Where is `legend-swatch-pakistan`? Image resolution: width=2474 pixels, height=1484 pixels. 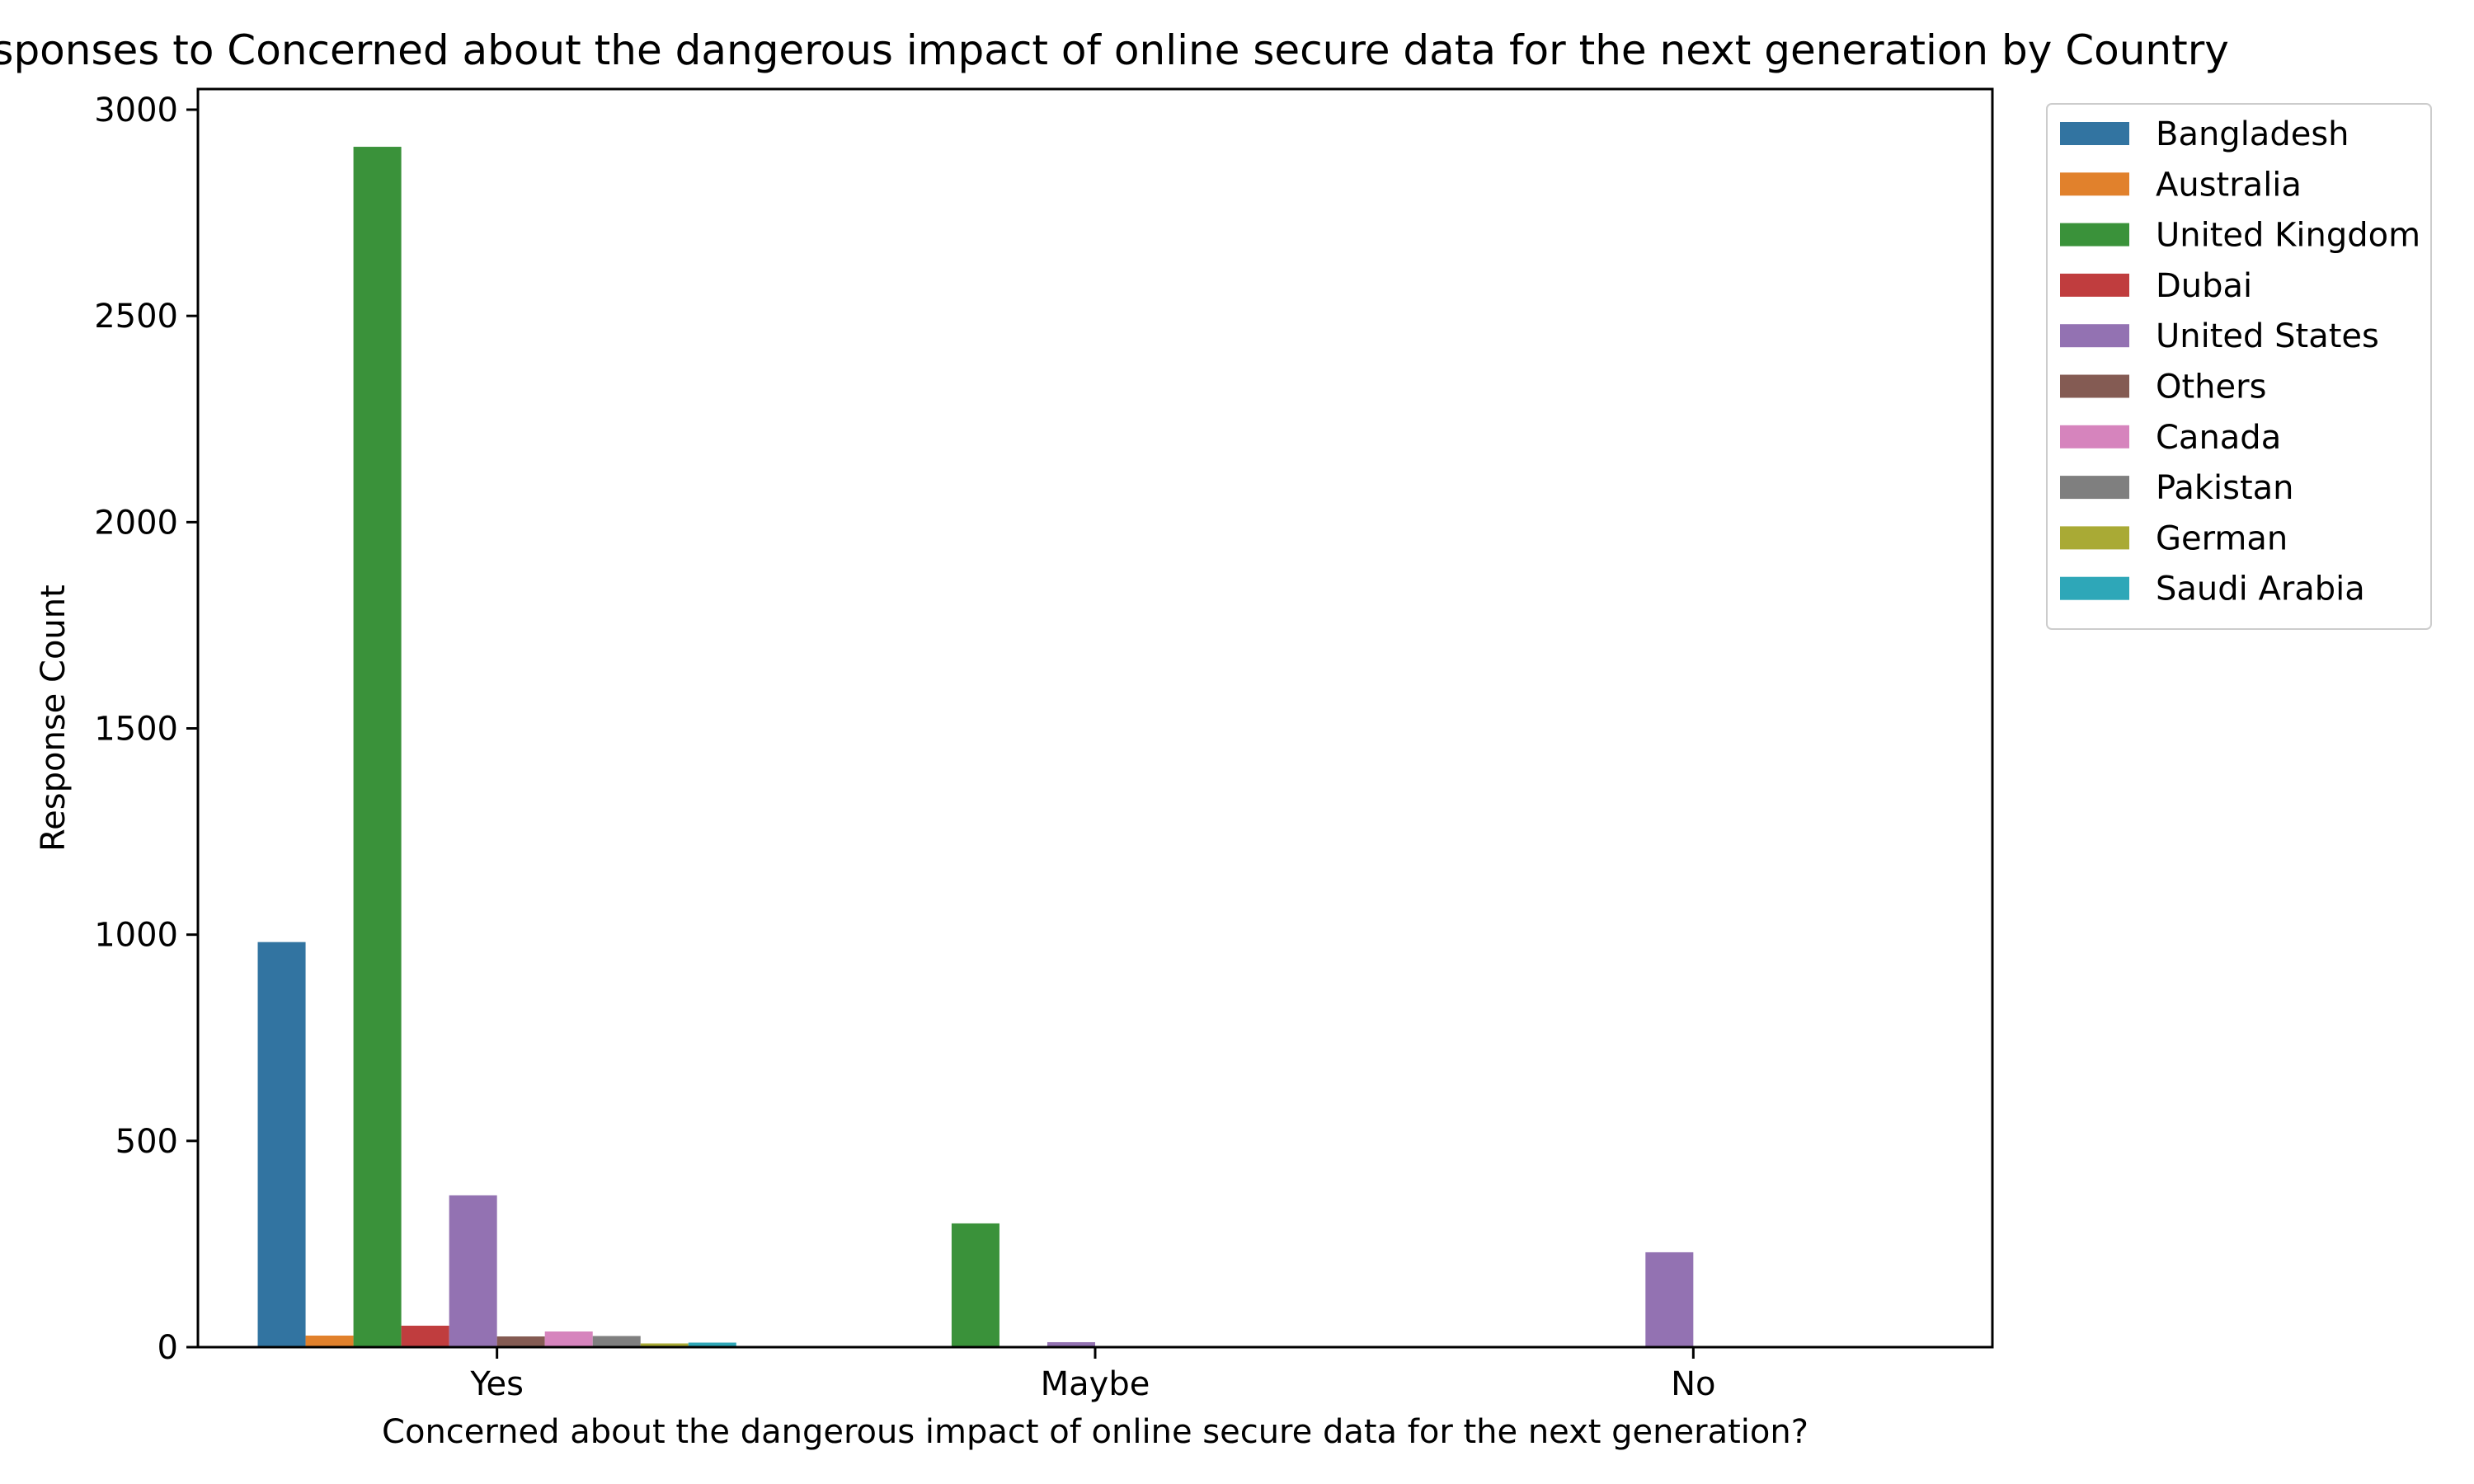 legend-swatch-pakistan is located at coordinates (2094, 488).